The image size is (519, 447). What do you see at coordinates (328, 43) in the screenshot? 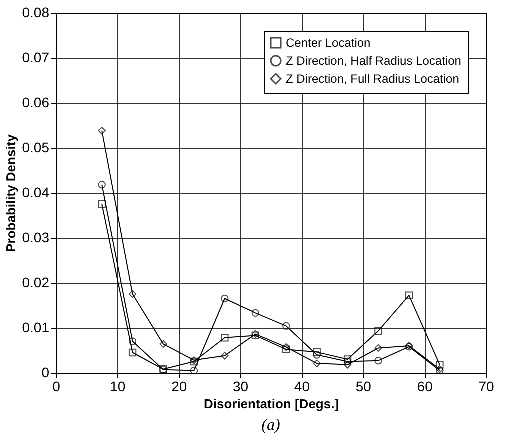
I see `legend-label: Center Location` at bounding box center [328, 43].